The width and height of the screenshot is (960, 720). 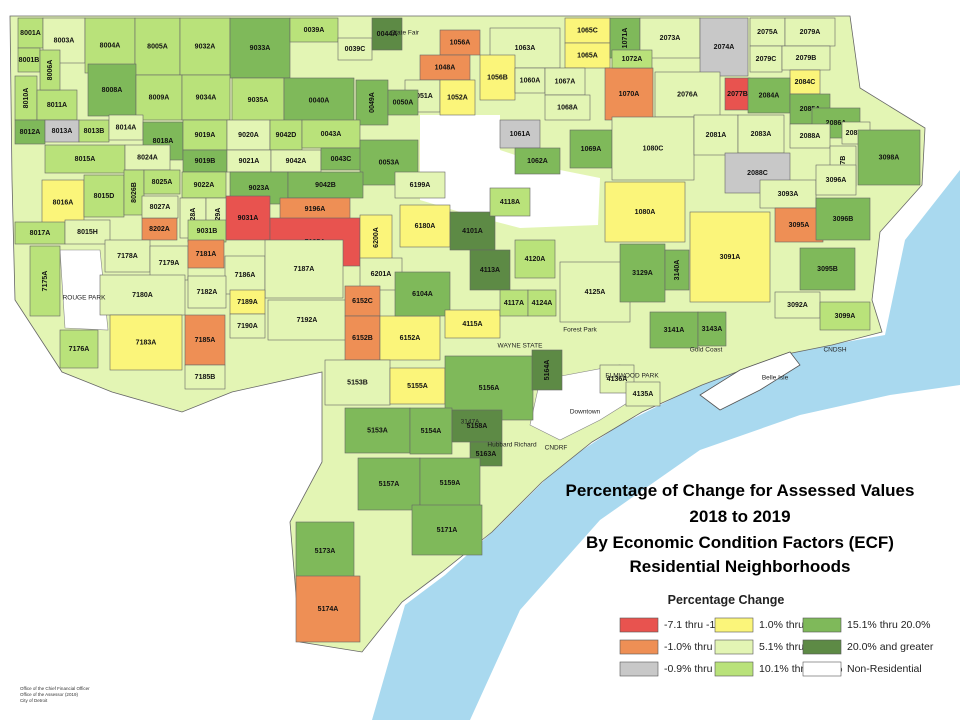 I want to click on neighborhood-label: 9034A, so click(x=206, y=97).